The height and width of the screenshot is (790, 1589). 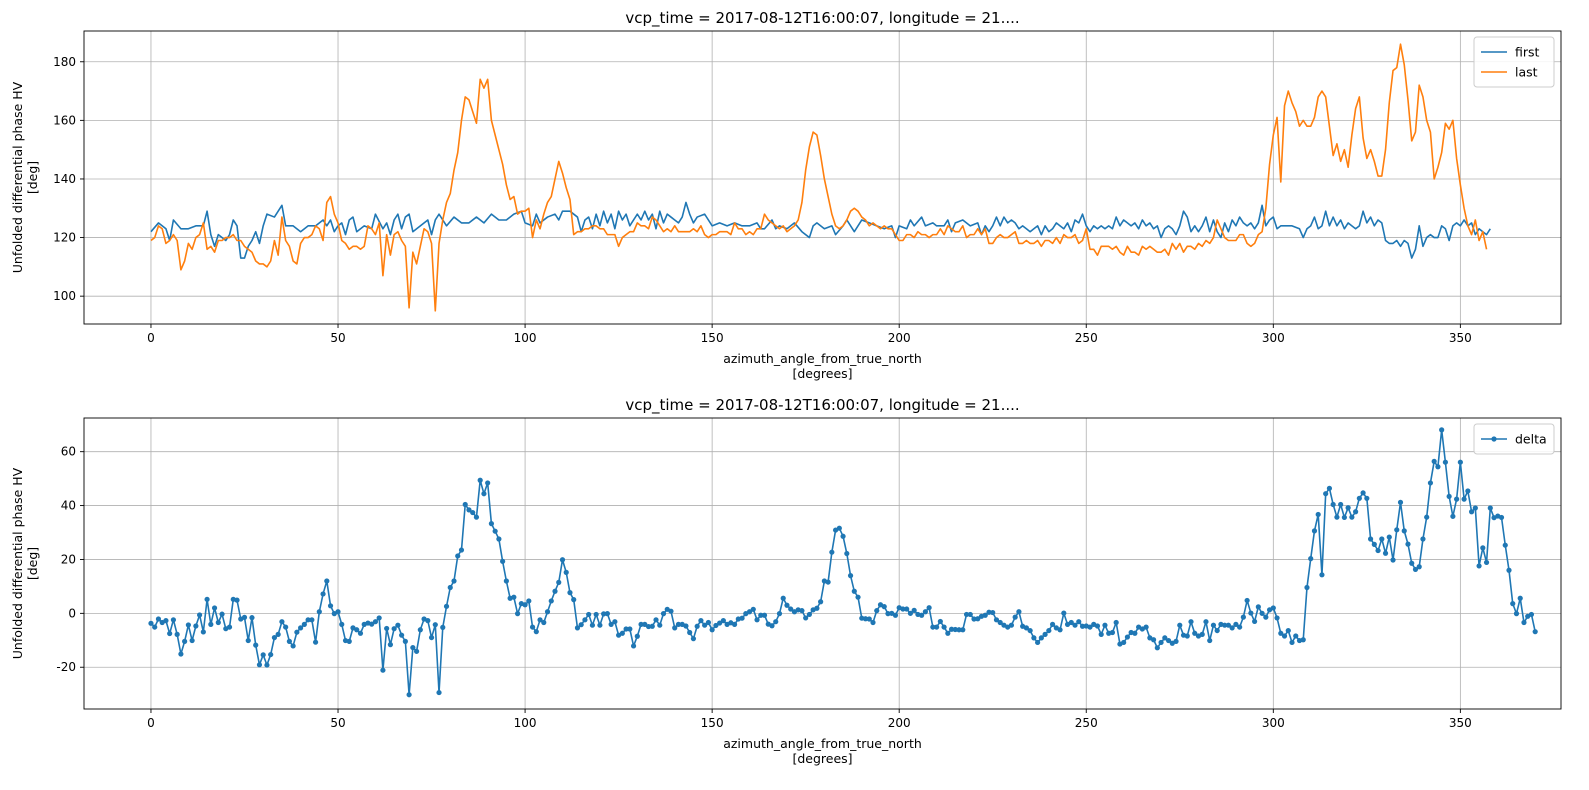 I want to click on x-tick-label: 100, so click(x=525, y=723).